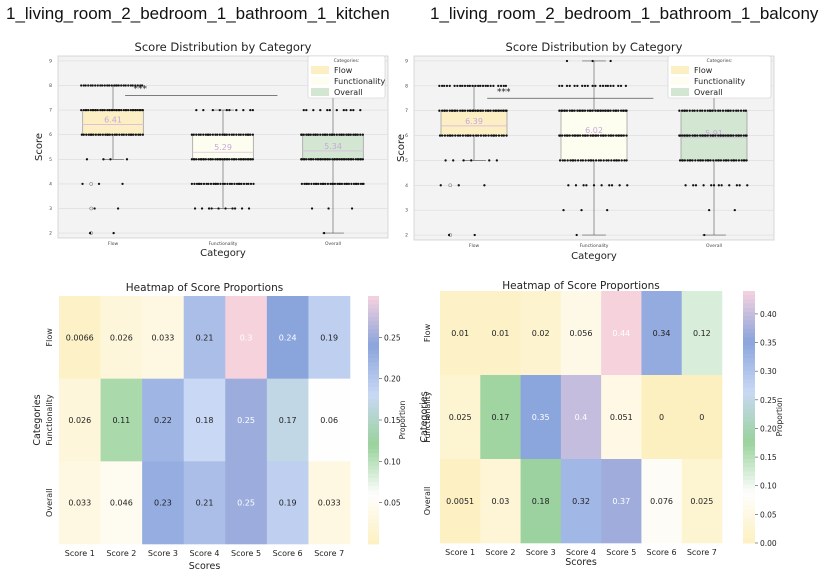  I want to click on cell-value: 0.033, so click(79, 503).